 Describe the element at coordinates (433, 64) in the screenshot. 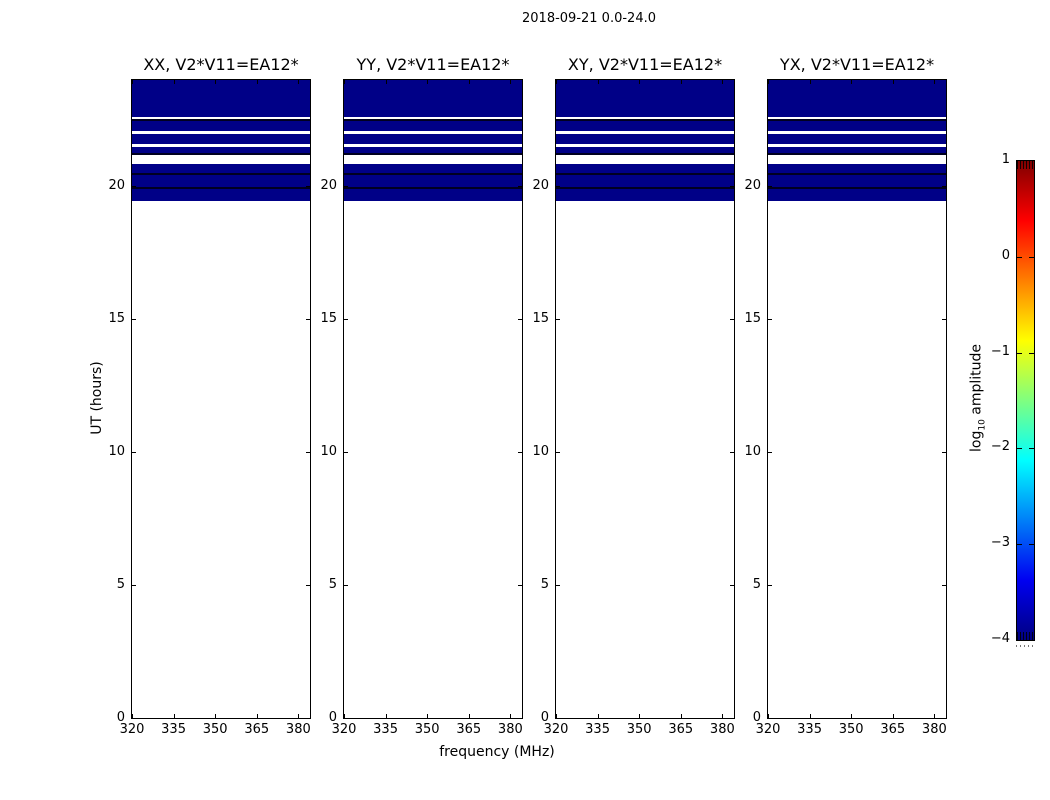

I see `panel-title: YY, V2*V11=EA12*` at that location.